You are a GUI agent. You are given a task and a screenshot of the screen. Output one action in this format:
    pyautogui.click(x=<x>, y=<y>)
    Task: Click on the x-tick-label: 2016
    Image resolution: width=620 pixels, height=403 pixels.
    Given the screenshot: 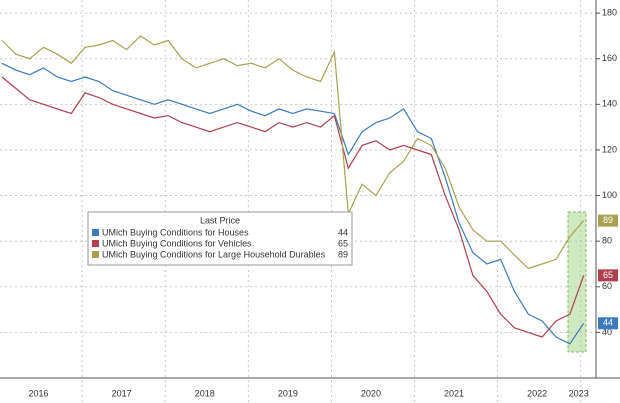 What is the action you would take?
    pyautogui.click(x=39, y=393)
    